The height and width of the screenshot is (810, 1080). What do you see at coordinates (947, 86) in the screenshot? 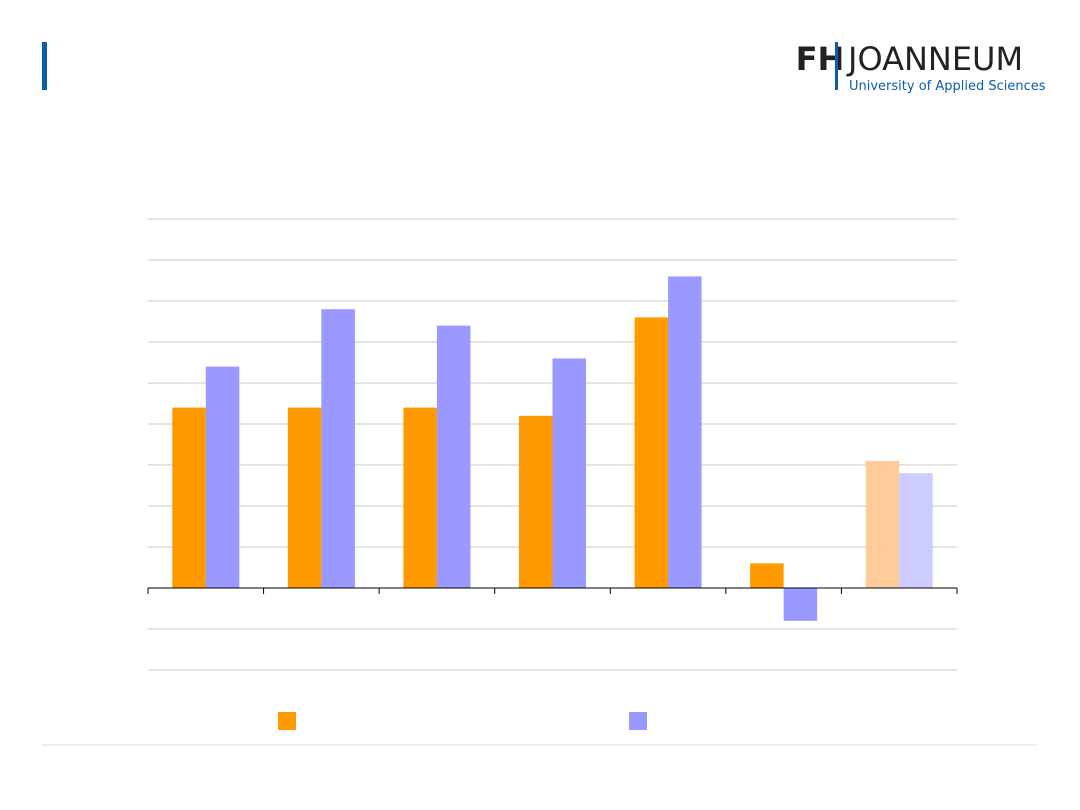
I see `logo-subtitle: University of Applied Sciences` at bounding box center [947, 86].